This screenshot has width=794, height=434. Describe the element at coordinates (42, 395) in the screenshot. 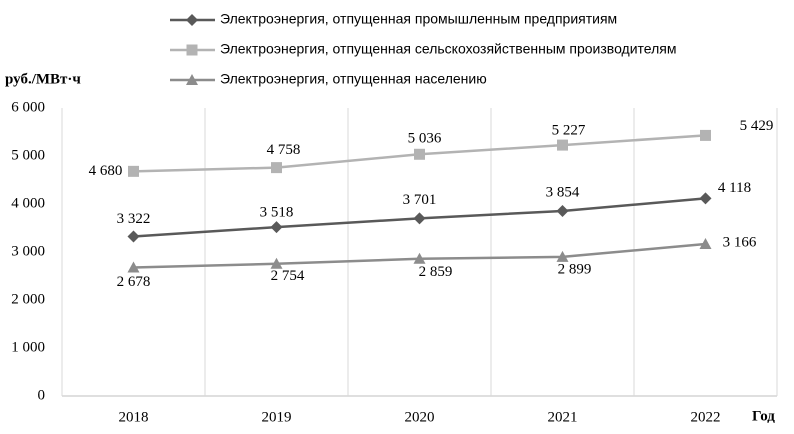

I see `y-tick-label: 0` at that location.